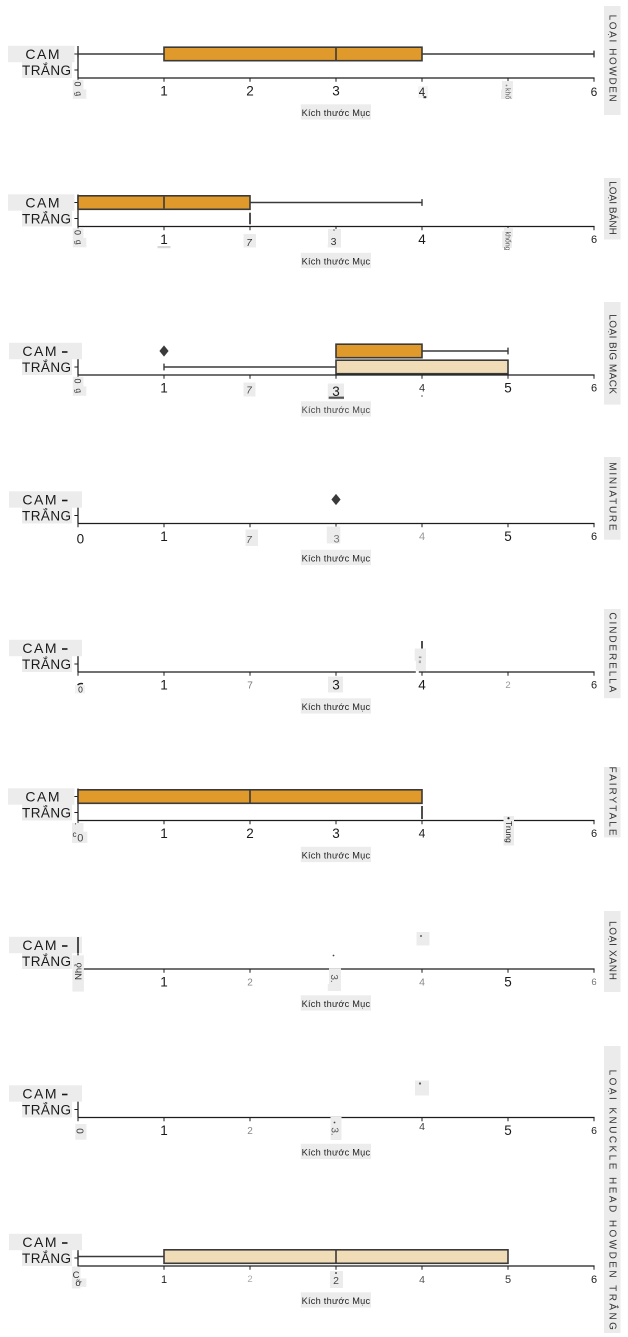  What do you see at coordinates (612, 497) in the screenshot?
I see `svg-text: MINIATURE` at bounding box center [612, 497].